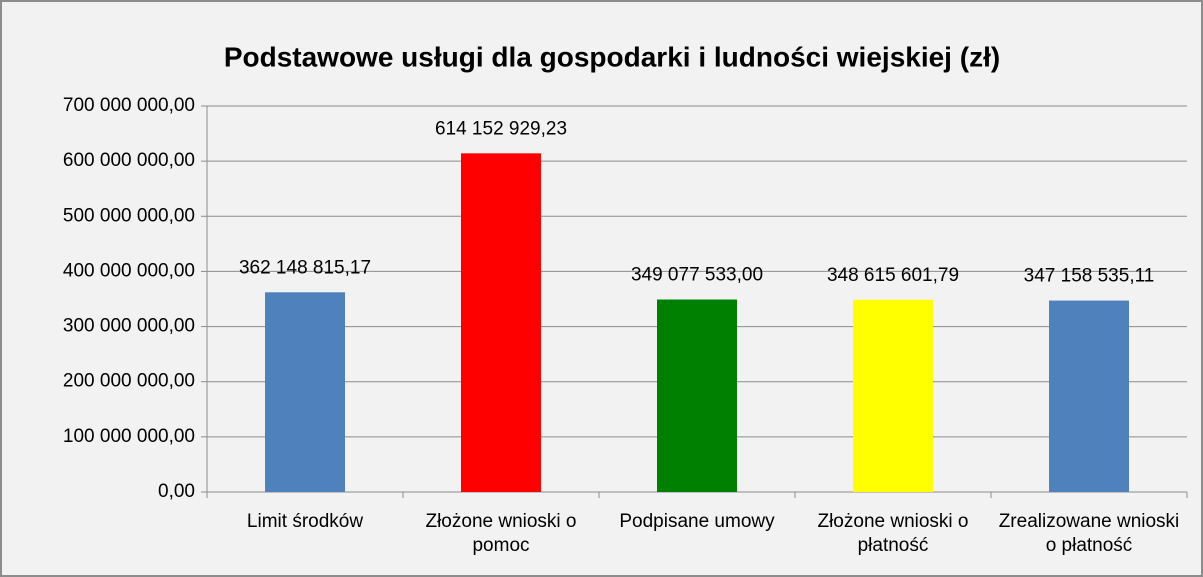 Image resolution: width=1203 pixels, height=577 pixels. I want to click on y-tick-label: 500 000 000,00, so click(129, 215).